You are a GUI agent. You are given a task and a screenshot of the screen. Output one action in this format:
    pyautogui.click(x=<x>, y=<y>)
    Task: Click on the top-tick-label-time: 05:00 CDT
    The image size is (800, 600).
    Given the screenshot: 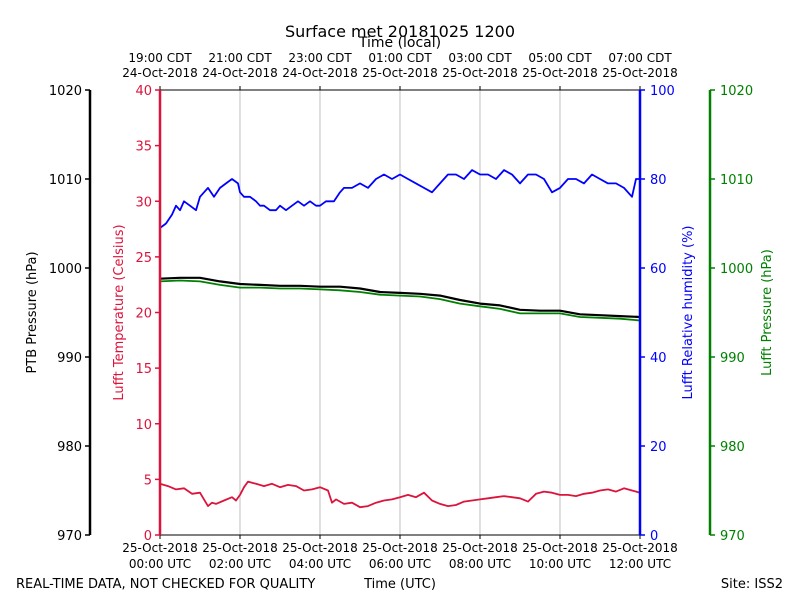 What is the action you would take?
    pyautogui.click(x=560, y=58)
    